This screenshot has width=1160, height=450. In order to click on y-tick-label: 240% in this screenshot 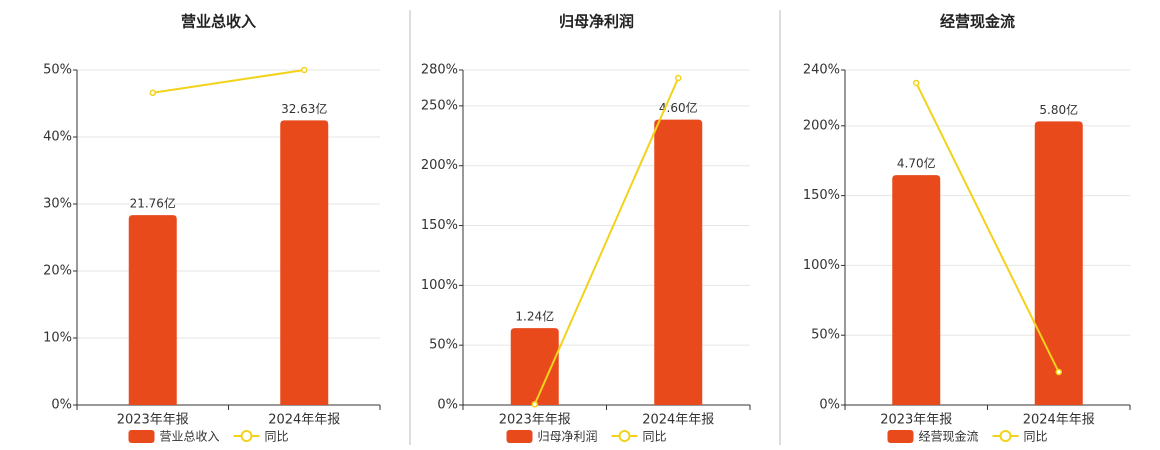, I will do `click(821, 70)`.